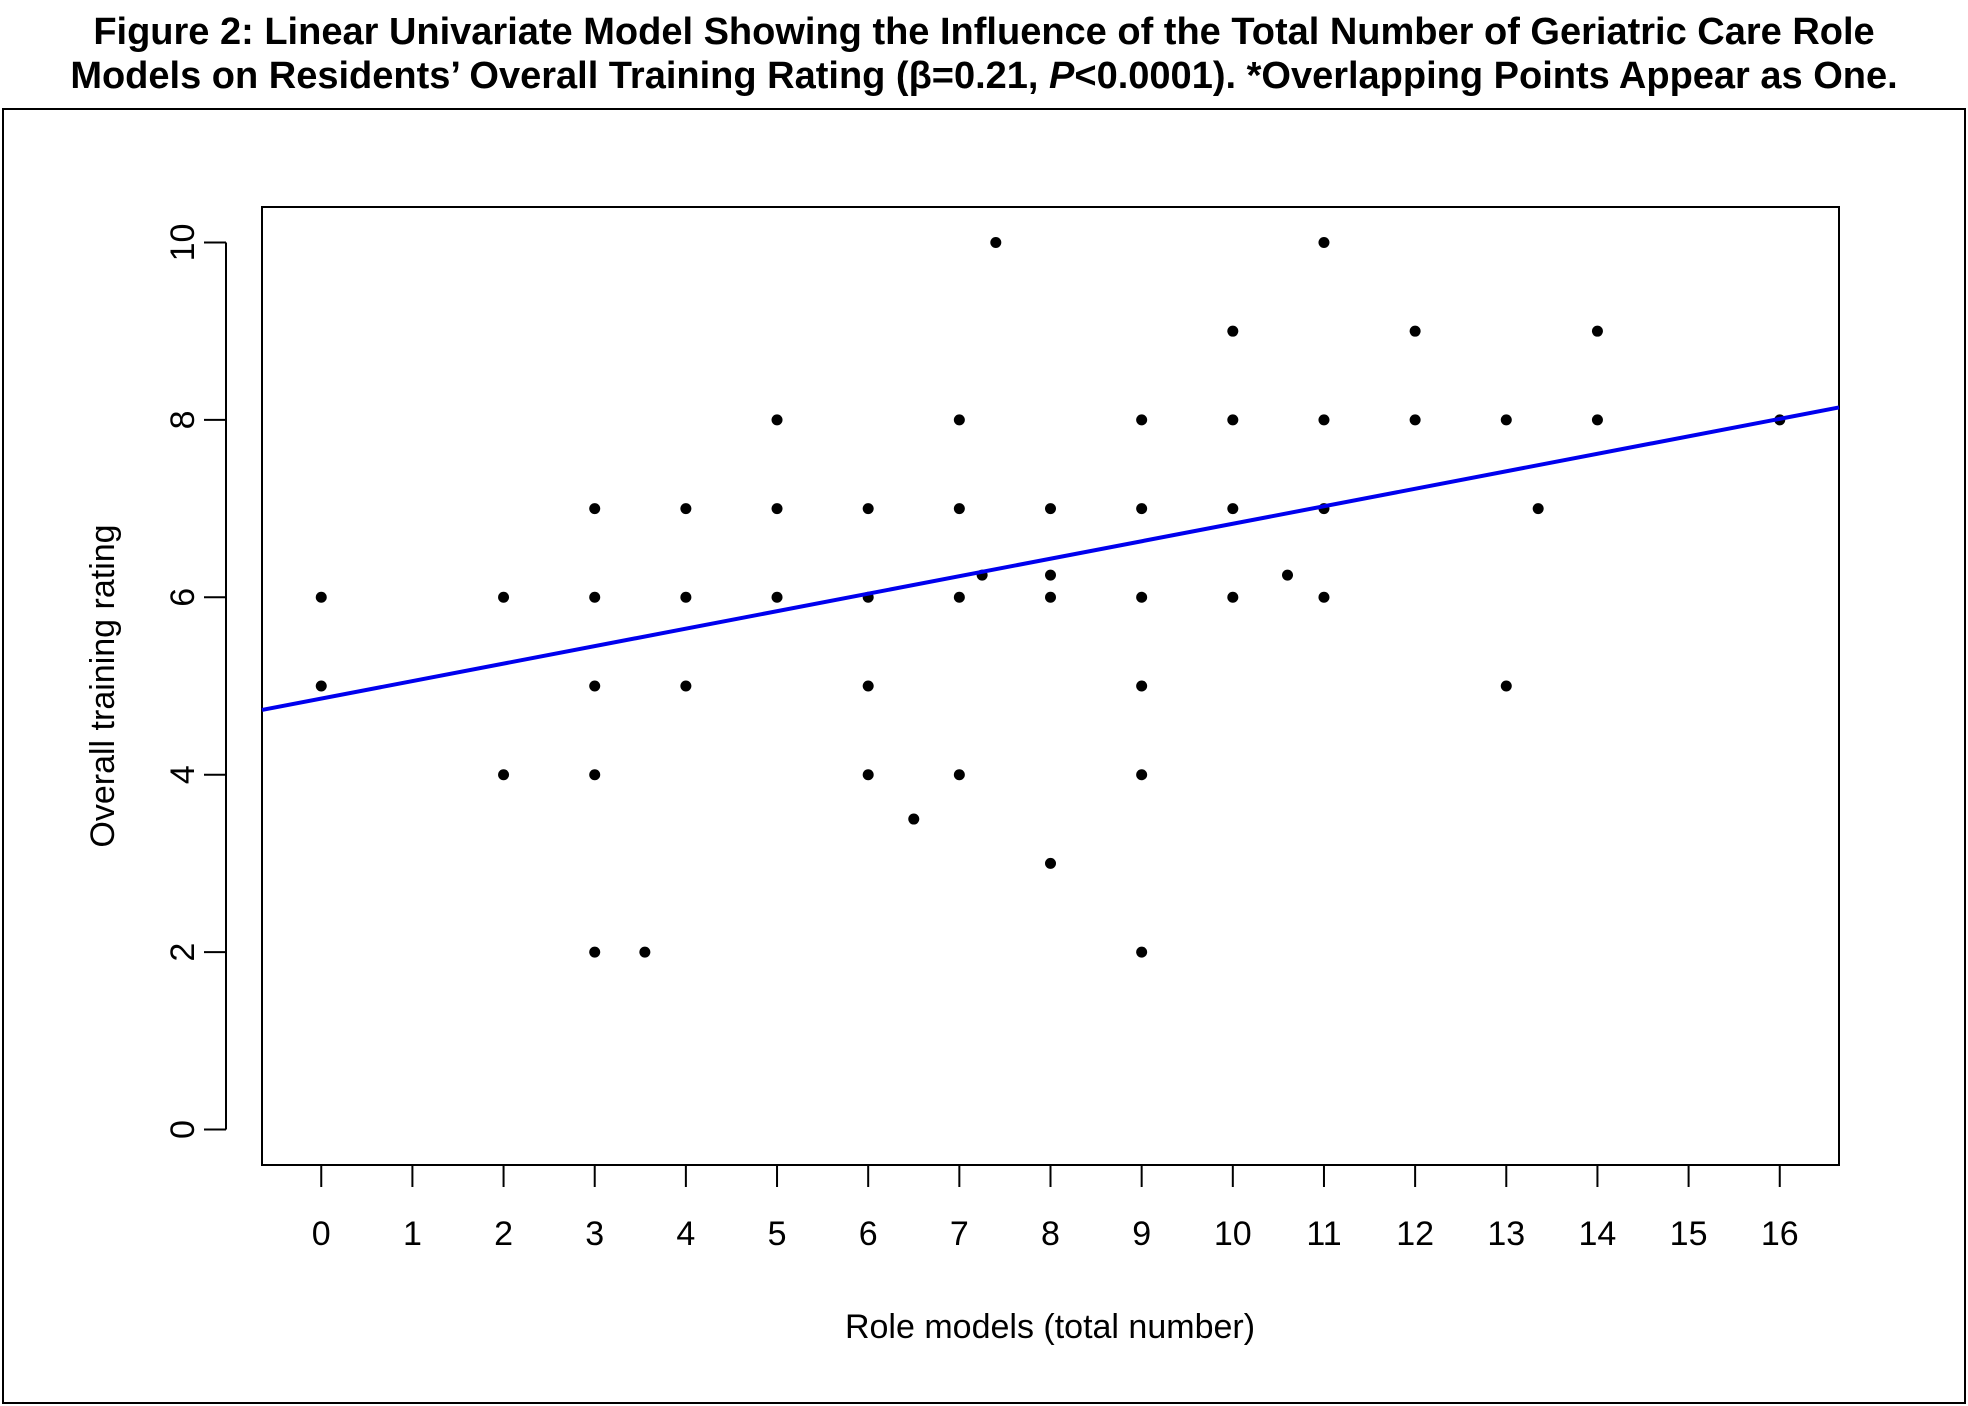 The width and height of the screenshot is (1968, 1406). I want to click on title-p-symbol: P, so click(1062, 76).